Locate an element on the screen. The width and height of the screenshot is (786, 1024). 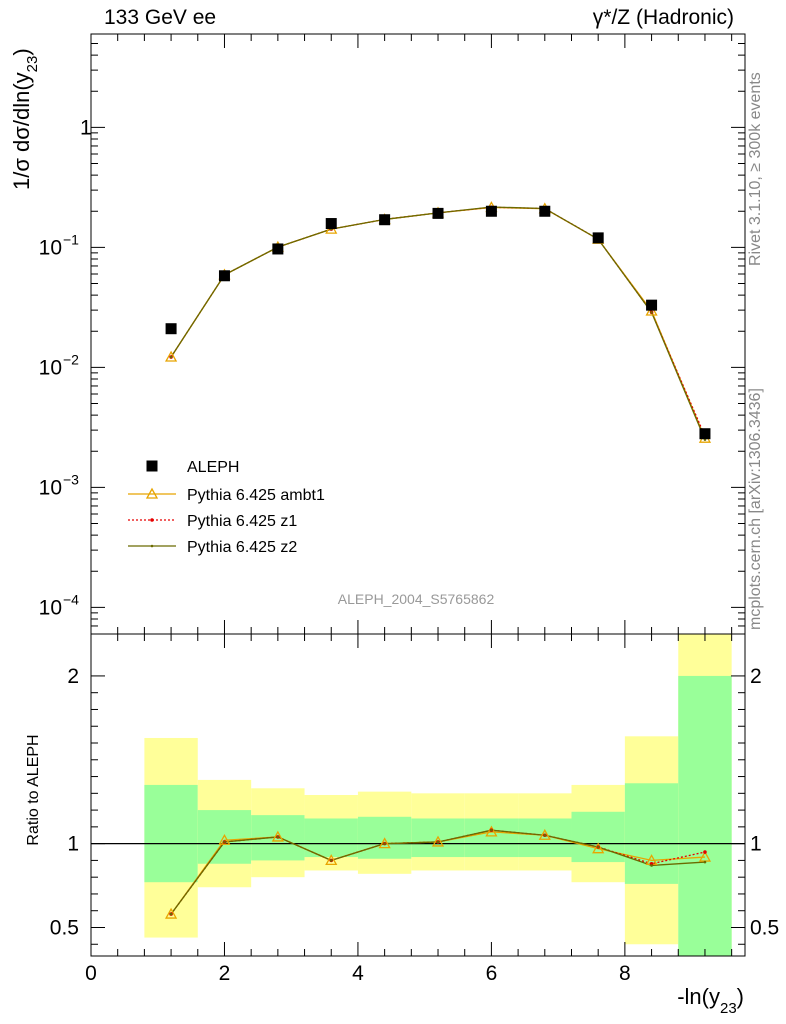
y-tick-label-exponent: −1 is located at coordinates (71, 239).